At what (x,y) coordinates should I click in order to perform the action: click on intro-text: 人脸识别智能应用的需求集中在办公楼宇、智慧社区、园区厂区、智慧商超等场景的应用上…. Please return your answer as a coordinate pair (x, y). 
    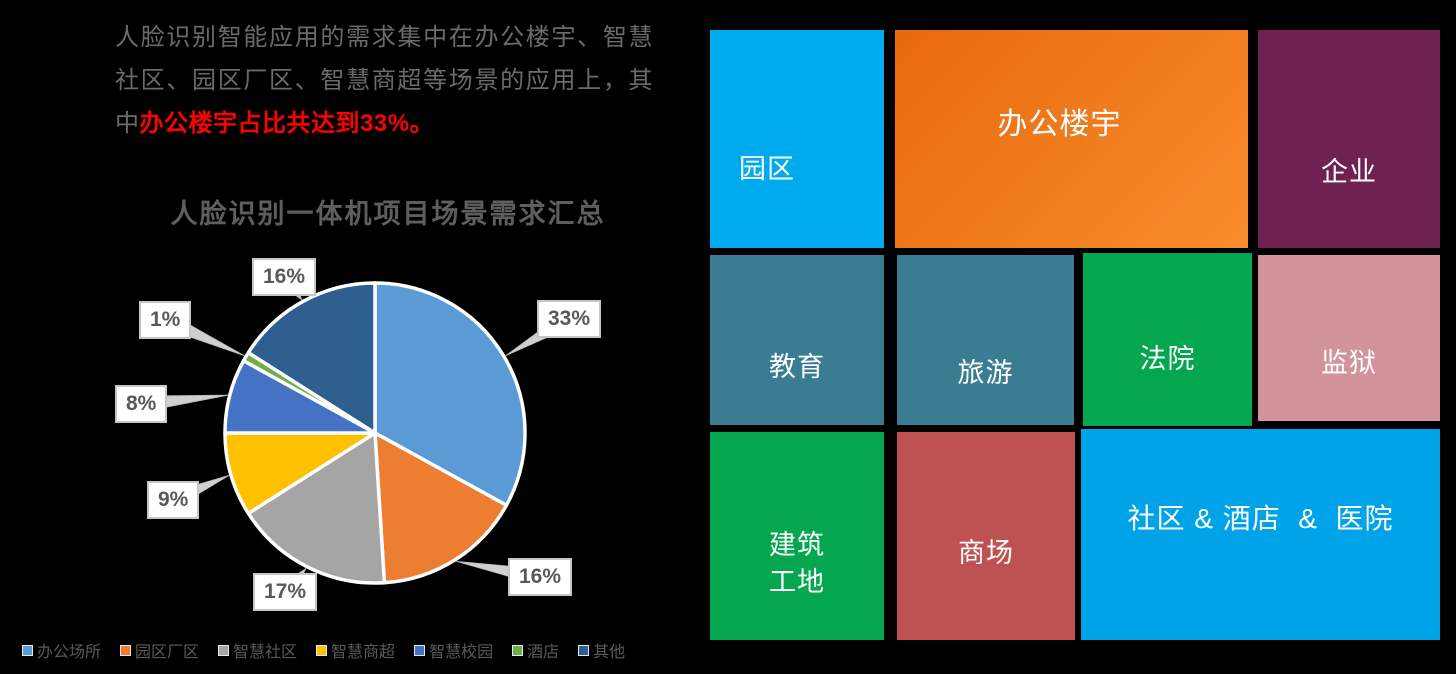
    Looking at the image, I should click on (384, 80).